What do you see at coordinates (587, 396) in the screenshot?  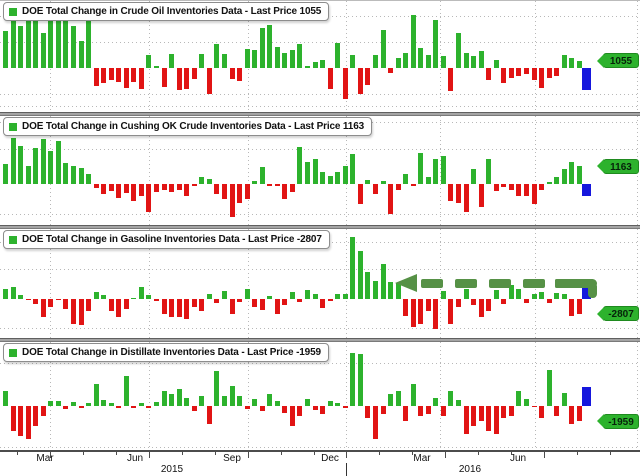 I see `latest-bar-highlighted` at bounding box center [587, 396].